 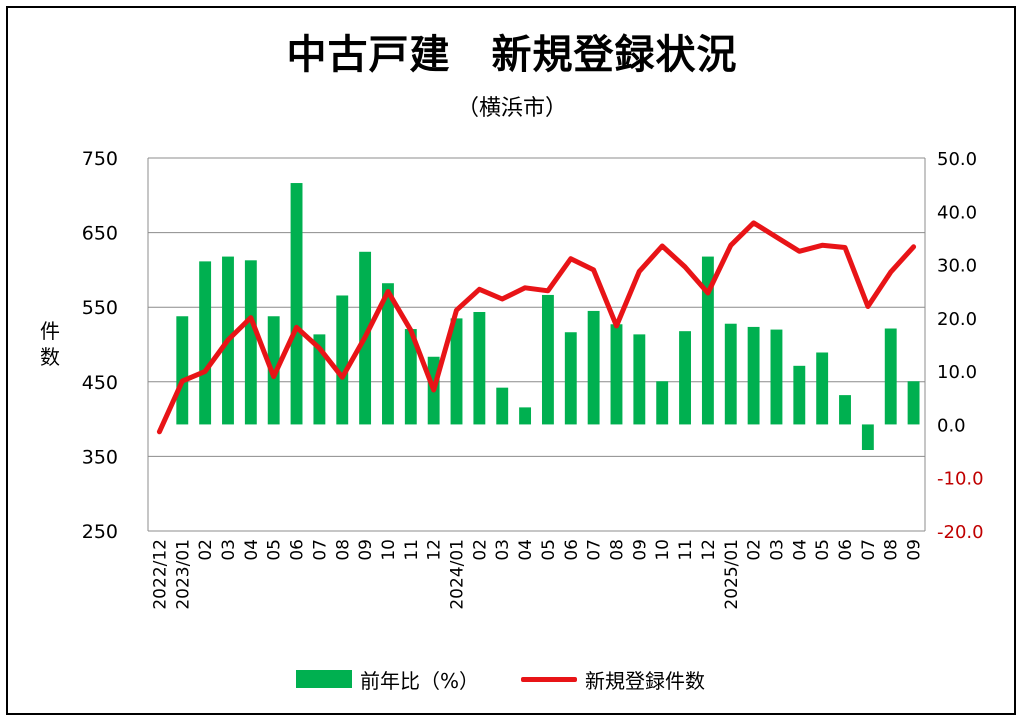 I want to click on y-tick-label-right: 10.0, so click(x=957, y=372).